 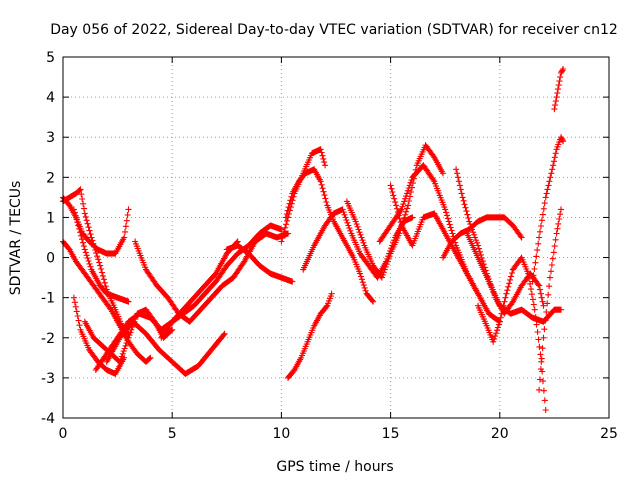 I want to click on y-tick-label: 2, so click(x=50, y=178).